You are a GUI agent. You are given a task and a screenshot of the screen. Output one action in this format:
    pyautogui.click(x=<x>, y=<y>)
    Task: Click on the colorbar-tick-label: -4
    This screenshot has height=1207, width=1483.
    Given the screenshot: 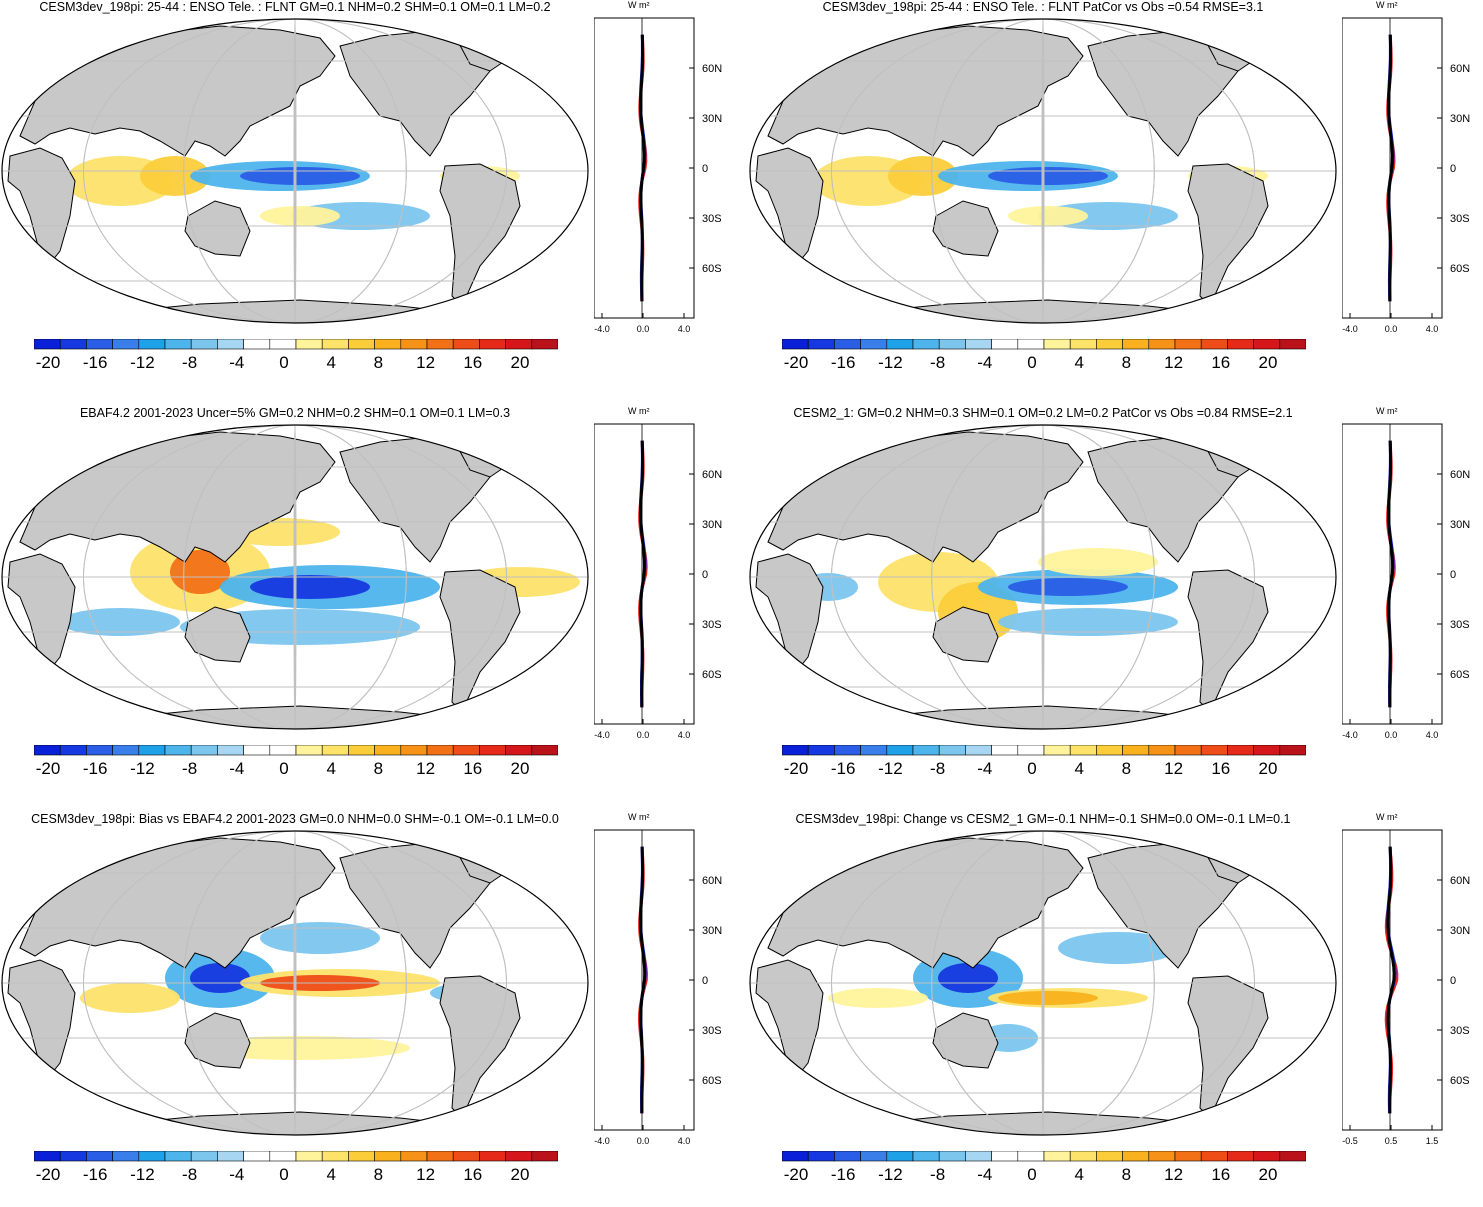 What is the action you would take?
    pyautogui.click(x=237, y=768)
    